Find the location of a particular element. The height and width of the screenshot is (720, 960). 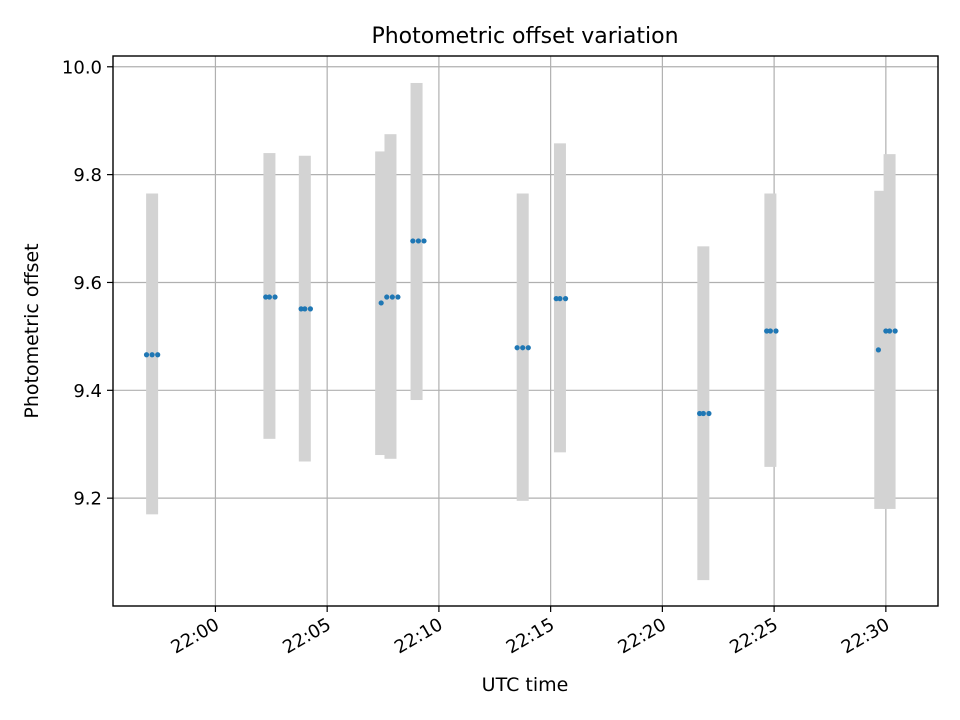

x-axis-label: UTC time is located at coordinates (525, 685).